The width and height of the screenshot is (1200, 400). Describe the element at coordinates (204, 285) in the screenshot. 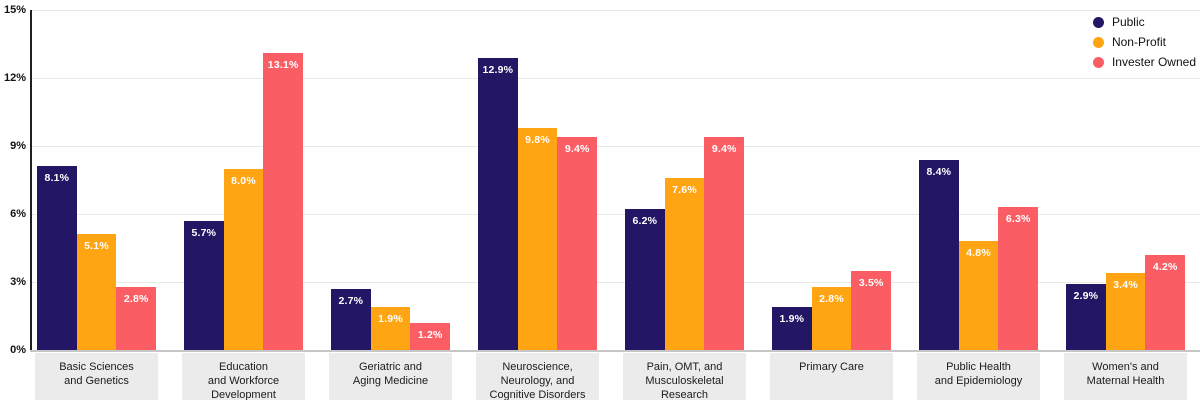

I see `bar-public: 5.7%` at that location.